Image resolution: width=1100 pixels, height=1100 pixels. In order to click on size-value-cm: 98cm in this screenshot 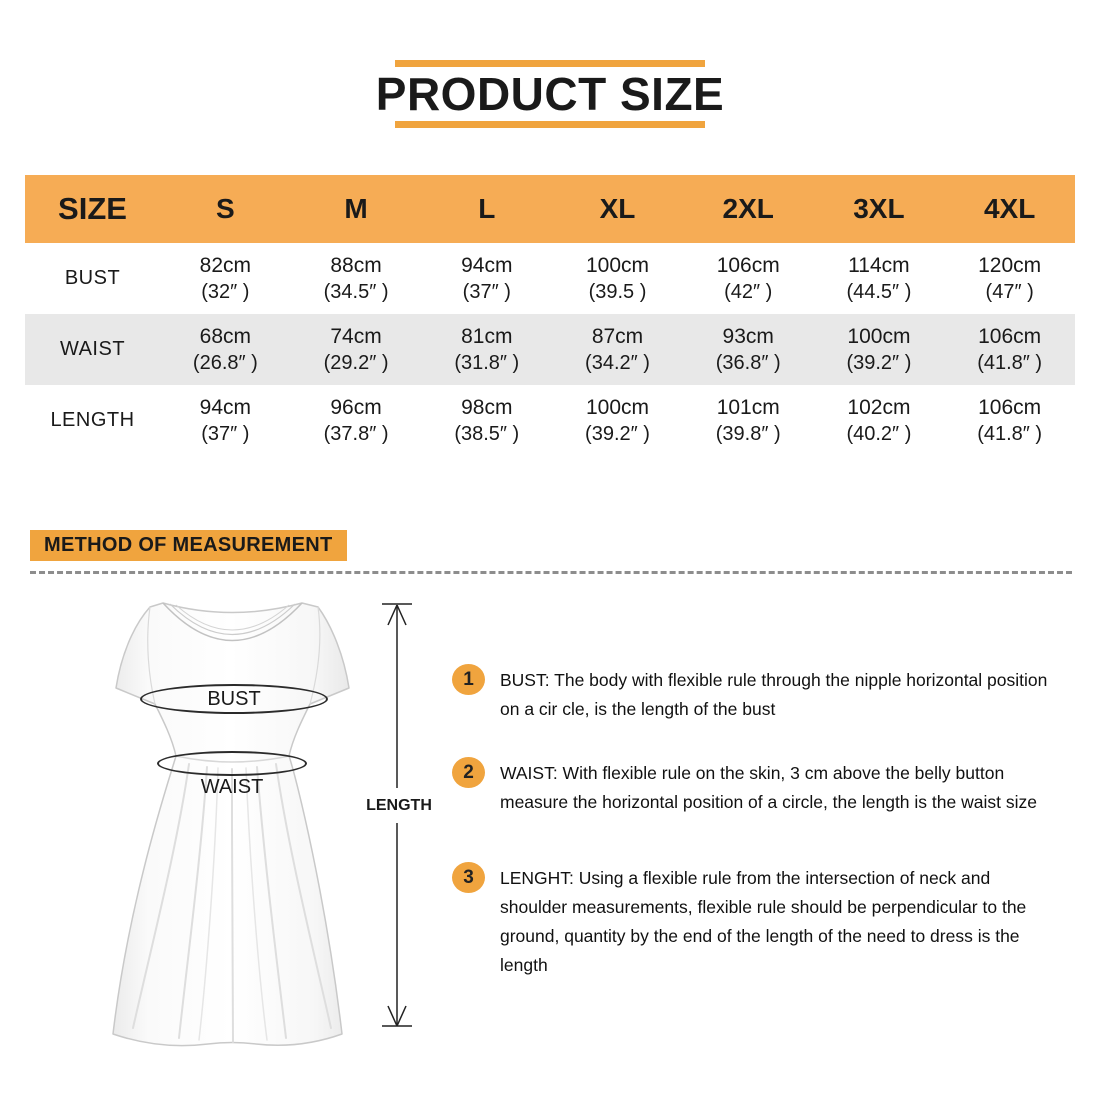, I will do `click(487, 407)`.